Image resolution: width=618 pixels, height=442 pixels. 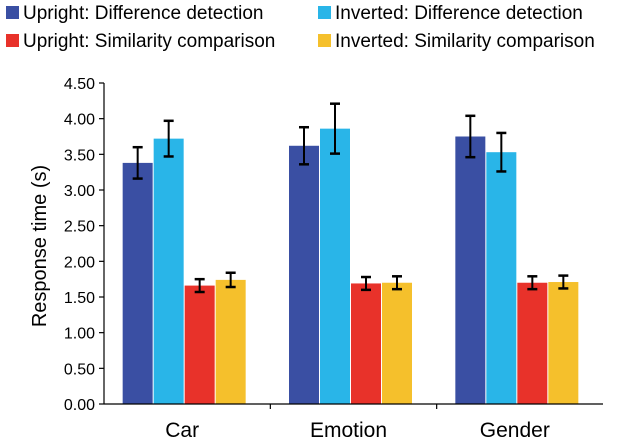 I want to click on y-tick-label: 2.00, so click(x=79, y=262).